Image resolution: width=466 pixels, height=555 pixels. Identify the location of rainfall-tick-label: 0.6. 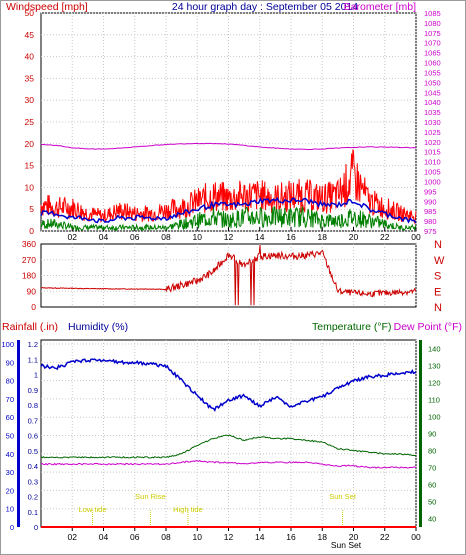
(33, 436).